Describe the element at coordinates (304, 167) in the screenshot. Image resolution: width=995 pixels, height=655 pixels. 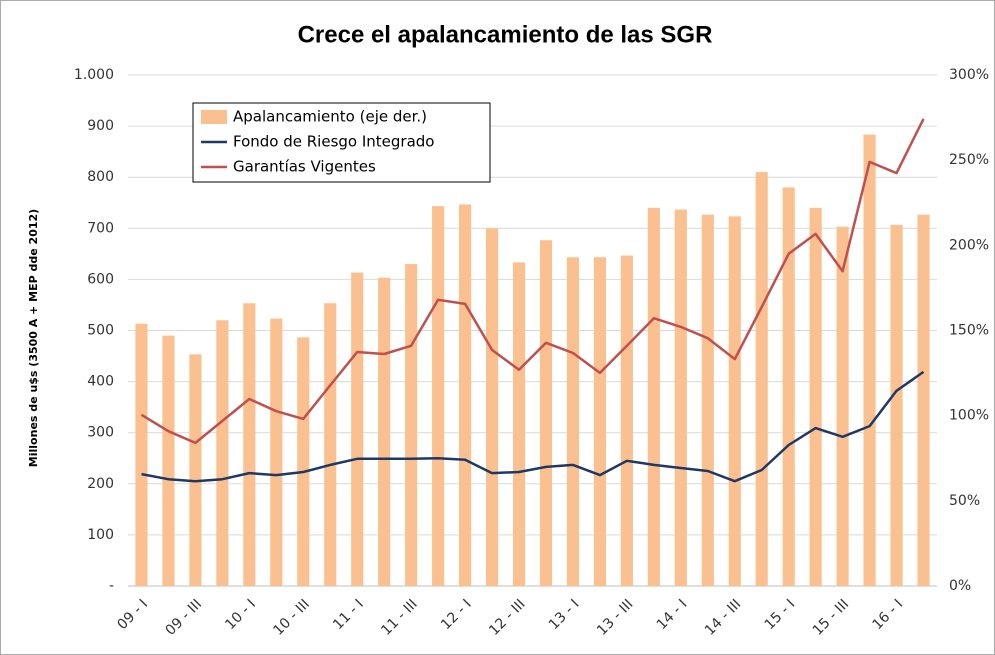
I see `legend-label: Garantías Vigentes` at that location.